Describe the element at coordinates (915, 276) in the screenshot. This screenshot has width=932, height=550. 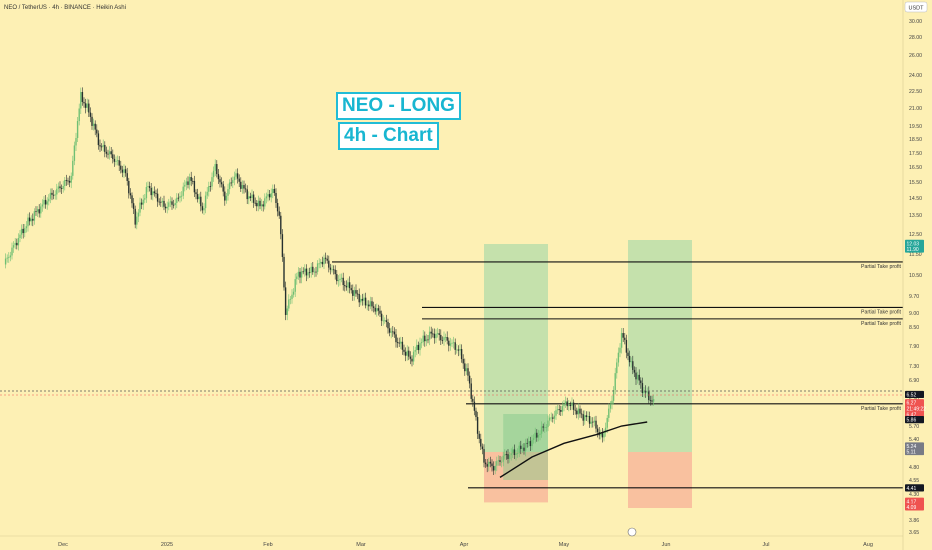
I see `price-tick-label: 10.50` at that location.